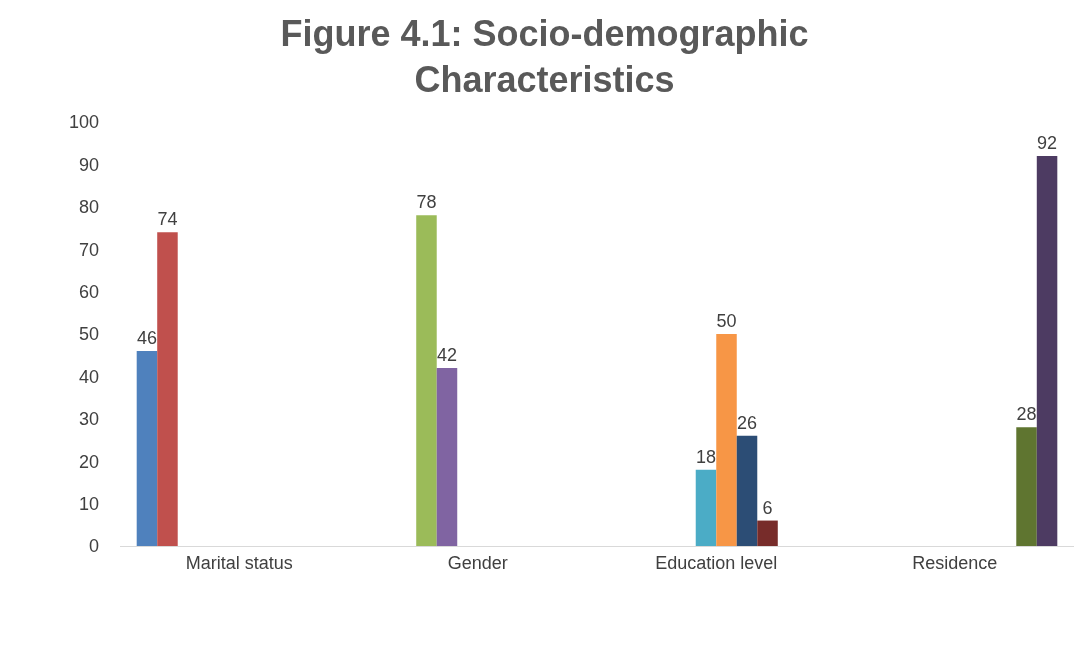 This screenshot has height=651, width=1089. What do you see at coordinates (88, 461) in the screenshot?
I see `y-tick-label: 20` at bounding box center [88, 461].